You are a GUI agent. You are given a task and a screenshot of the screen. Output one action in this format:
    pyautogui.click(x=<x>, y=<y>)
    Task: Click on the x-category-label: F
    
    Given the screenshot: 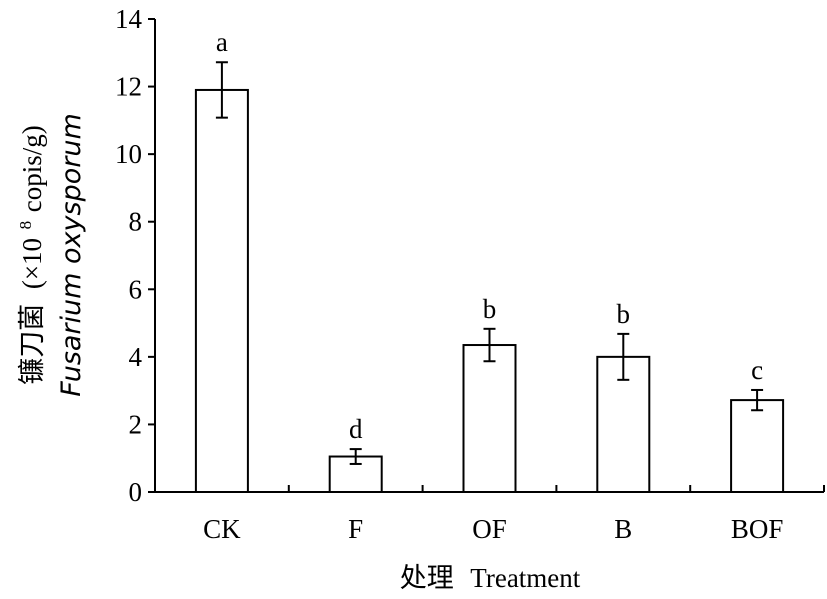 What is the action you would take?
    pyautogui.click(x=355, y=529)
    